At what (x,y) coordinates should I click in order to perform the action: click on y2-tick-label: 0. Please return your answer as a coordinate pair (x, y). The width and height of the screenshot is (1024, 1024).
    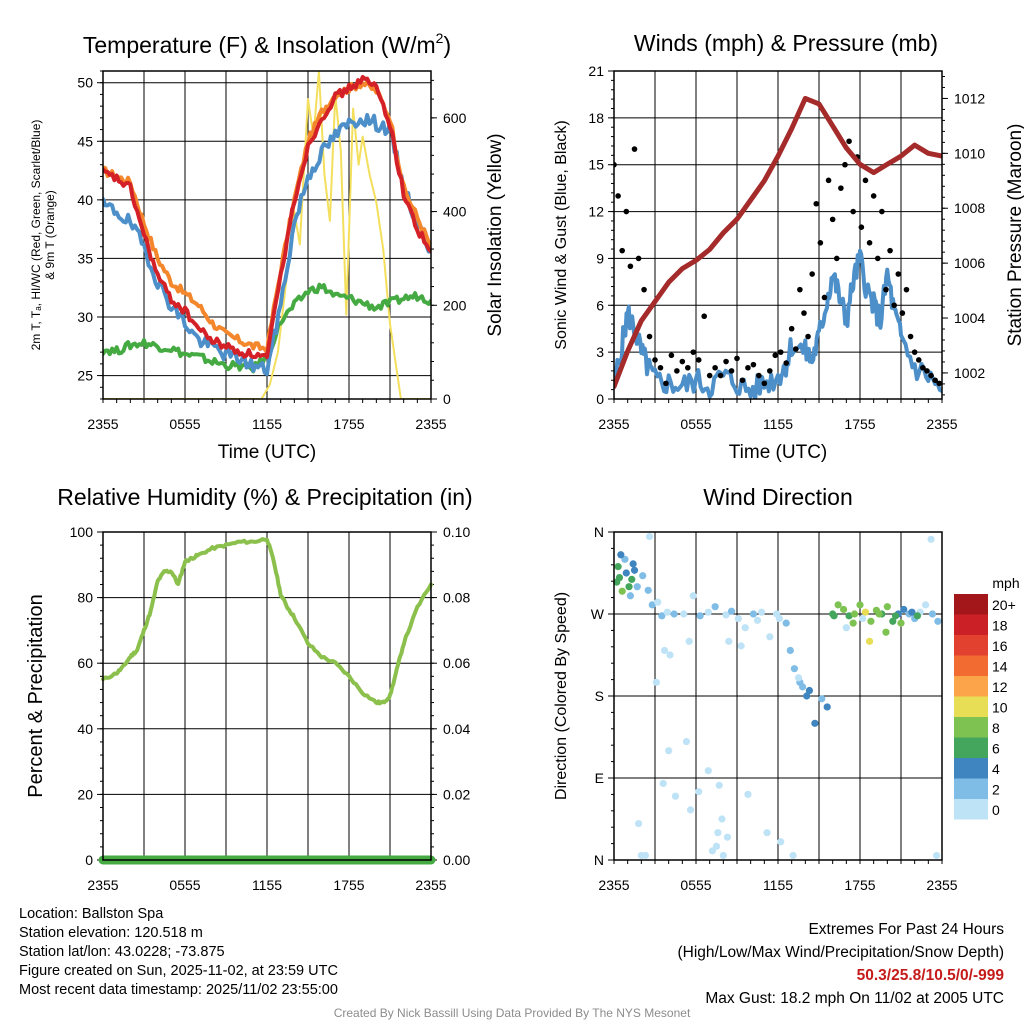
    Looking at the image, I should click on (447, 399).